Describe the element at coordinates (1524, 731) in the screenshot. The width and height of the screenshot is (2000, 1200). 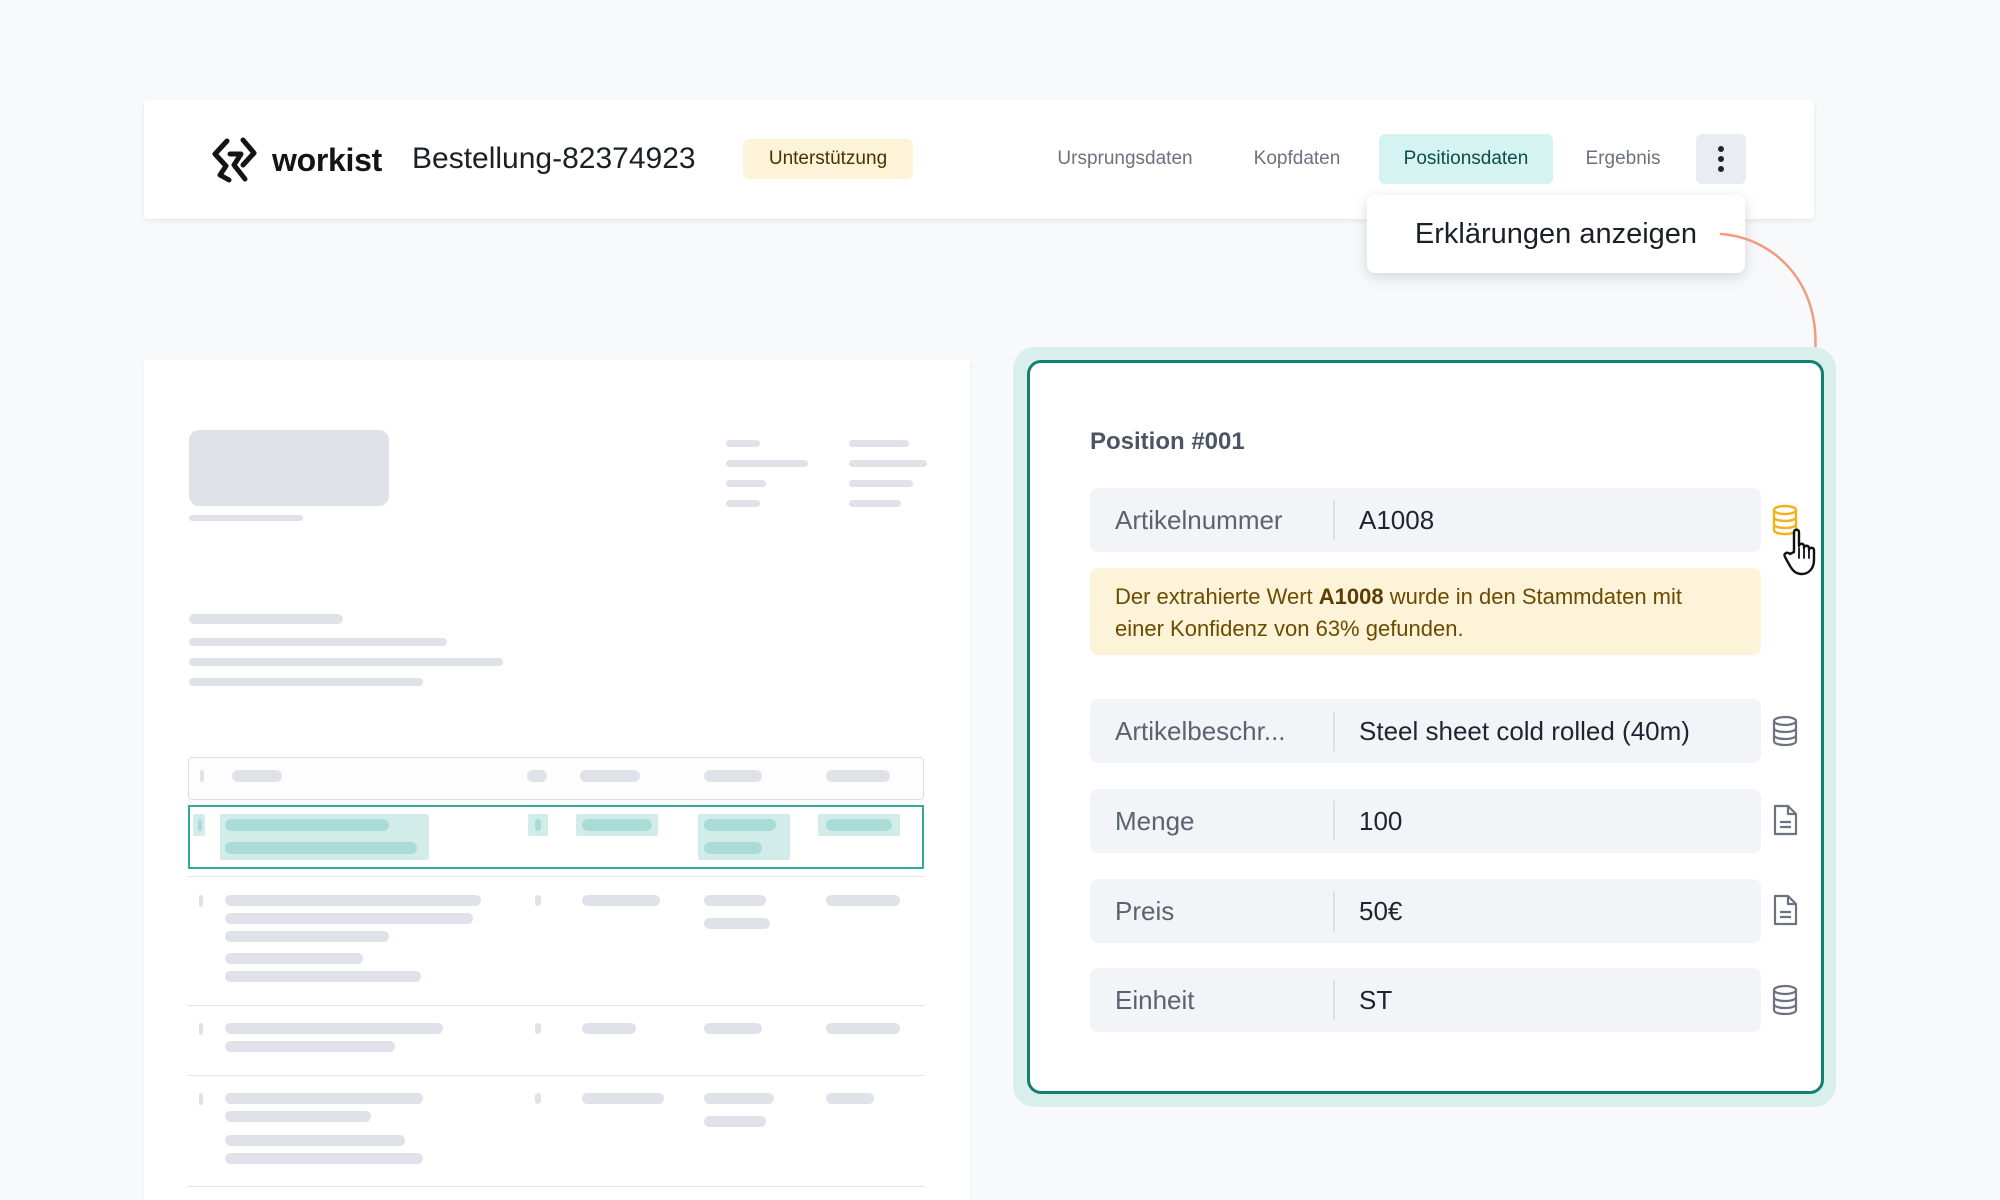
I see `field-value: Steel sheet cold rolled (40m)` at that location.